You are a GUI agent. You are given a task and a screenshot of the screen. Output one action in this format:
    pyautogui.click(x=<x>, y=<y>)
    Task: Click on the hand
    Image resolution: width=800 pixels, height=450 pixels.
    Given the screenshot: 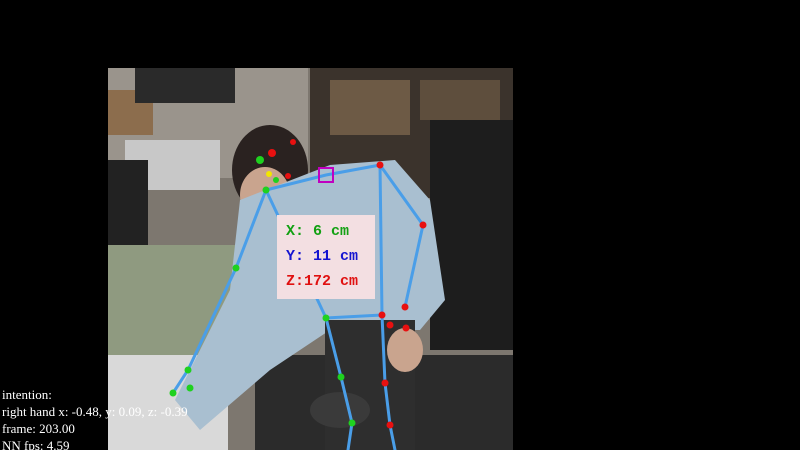 What is the action you would take?
    pyautogui.click(x=405, y=350)
    